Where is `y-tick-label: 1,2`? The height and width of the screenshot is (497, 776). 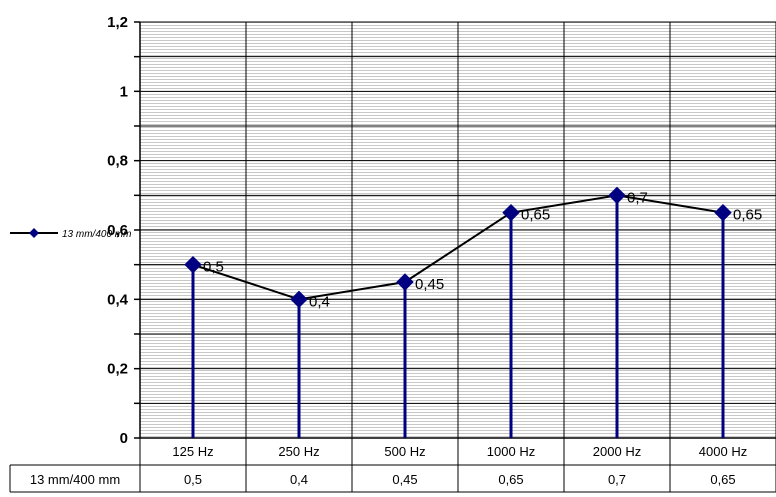
y-tick-label: 1,2 is located at coordinates (117, 22).